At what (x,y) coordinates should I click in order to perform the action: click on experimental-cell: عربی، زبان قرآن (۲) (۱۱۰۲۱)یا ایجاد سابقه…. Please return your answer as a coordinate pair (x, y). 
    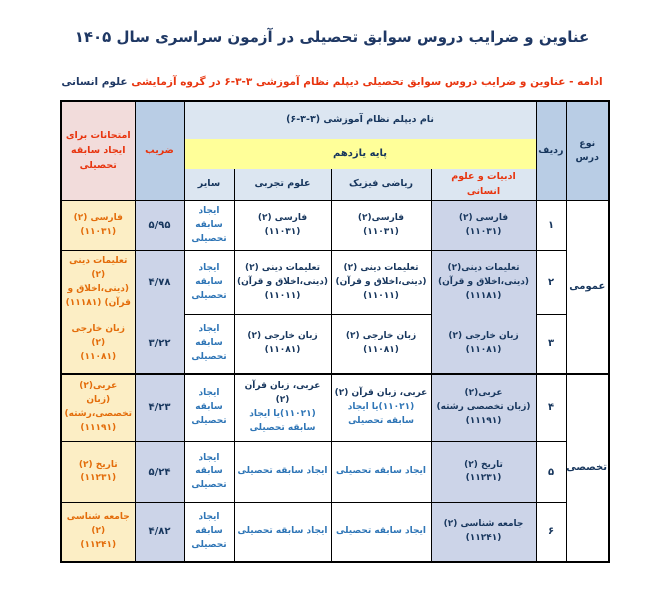
    Looking at the image, I should click on (282, 407).